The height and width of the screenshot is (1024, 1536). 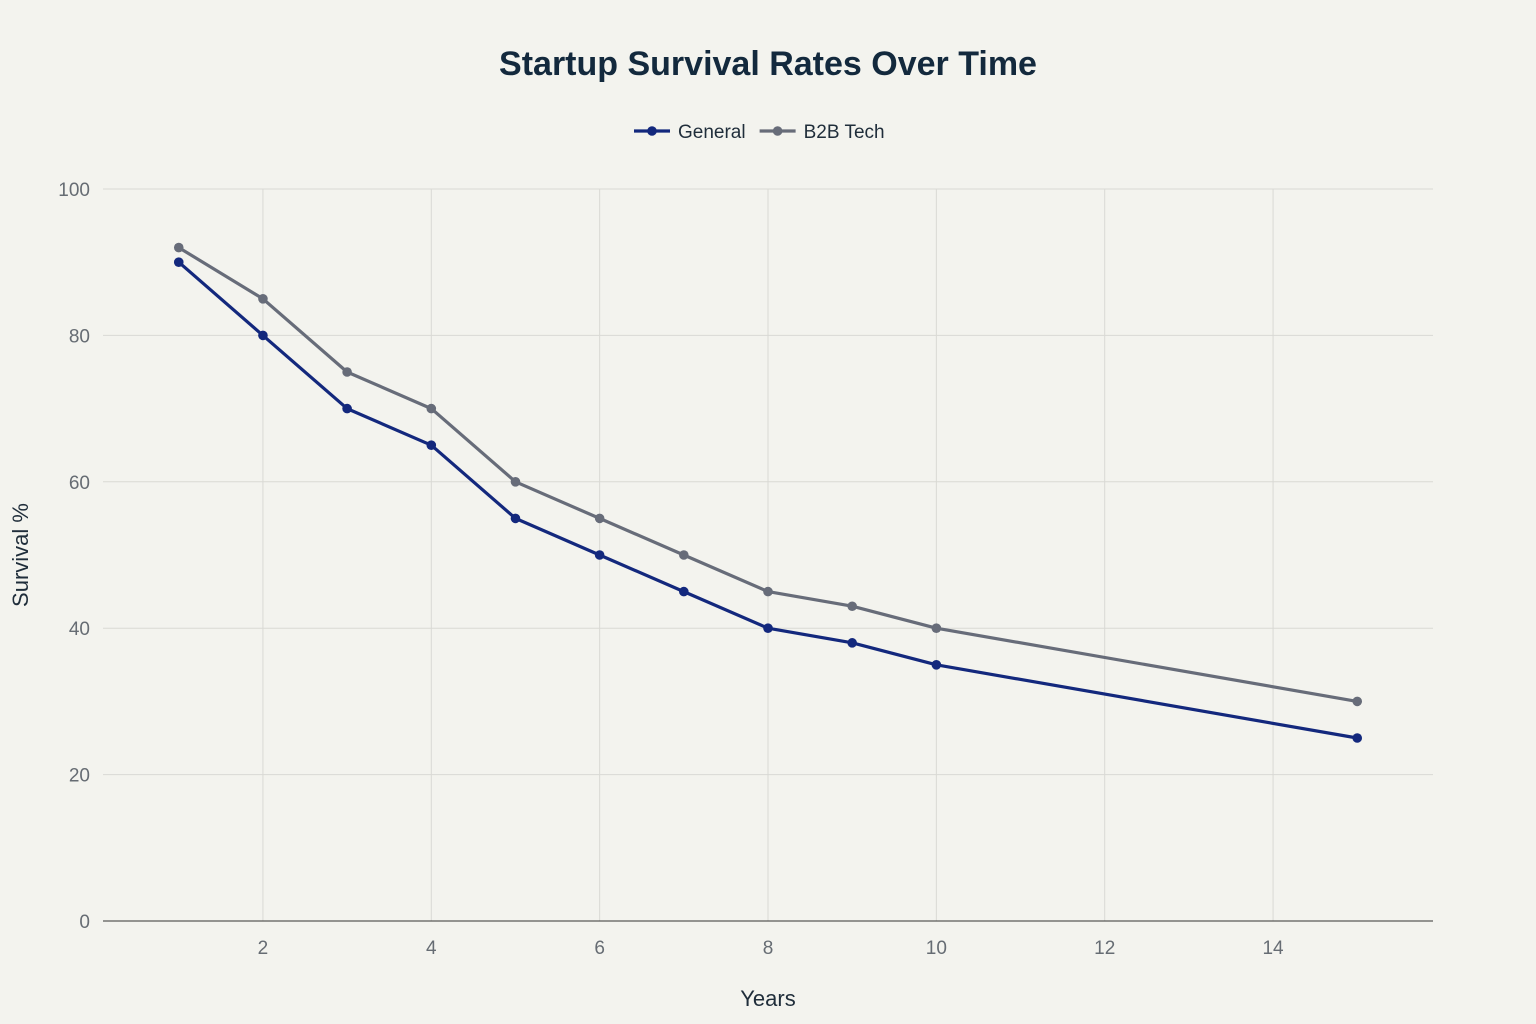 I want to click on legend-label: B2B Tech, so click(x=844, y=132).